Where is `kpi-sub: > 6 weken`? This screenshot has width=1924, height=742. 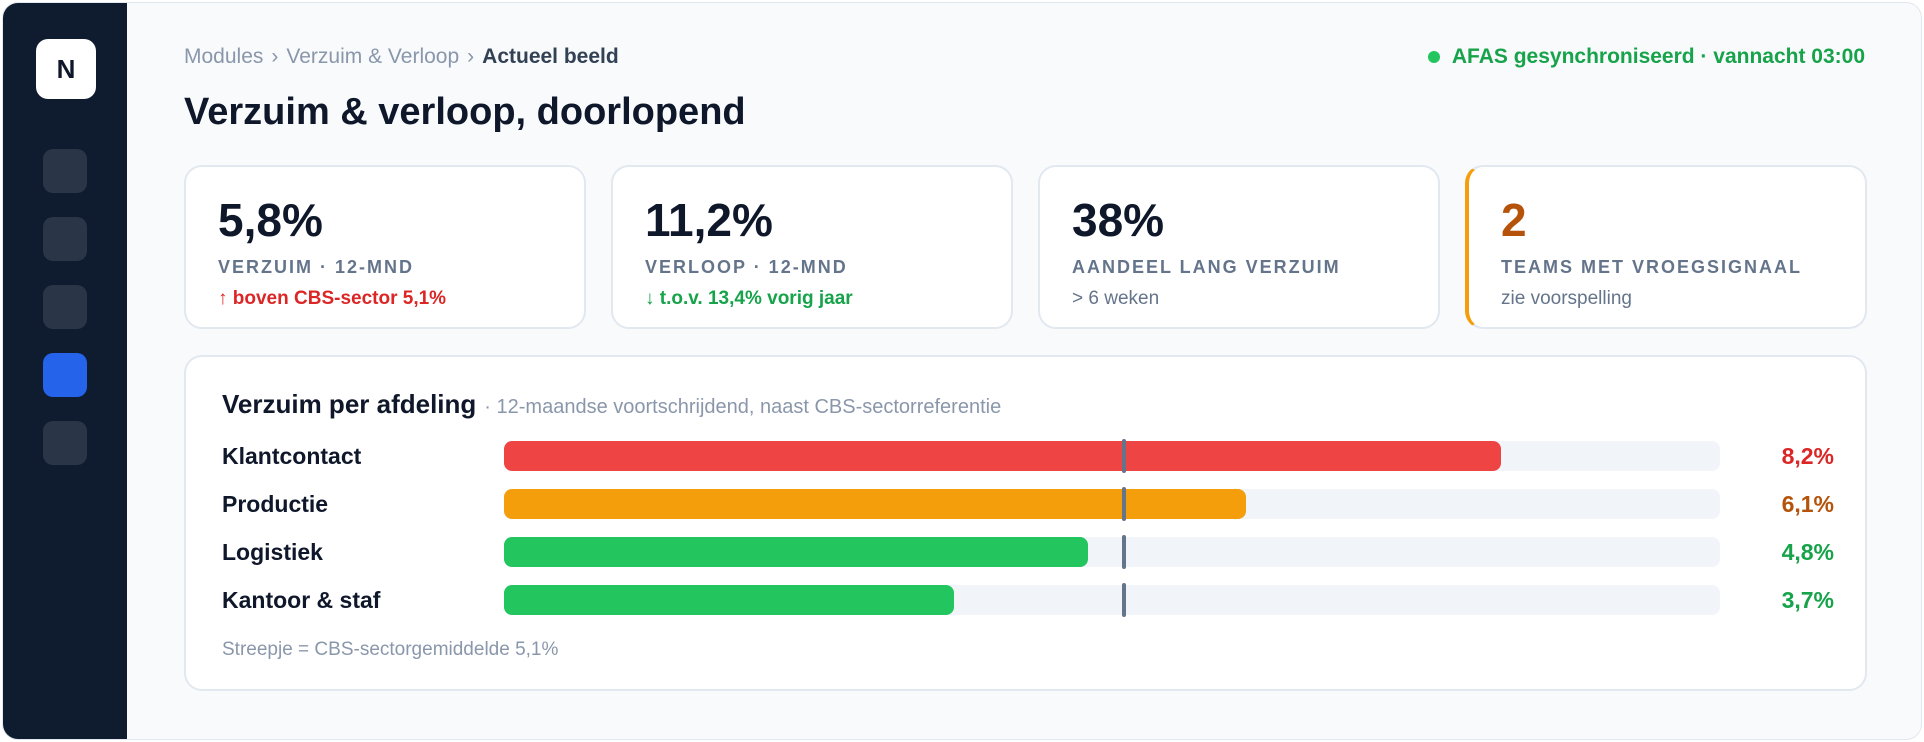
kpi-sub: > 6 weken is located at coordinates (1116, 298).